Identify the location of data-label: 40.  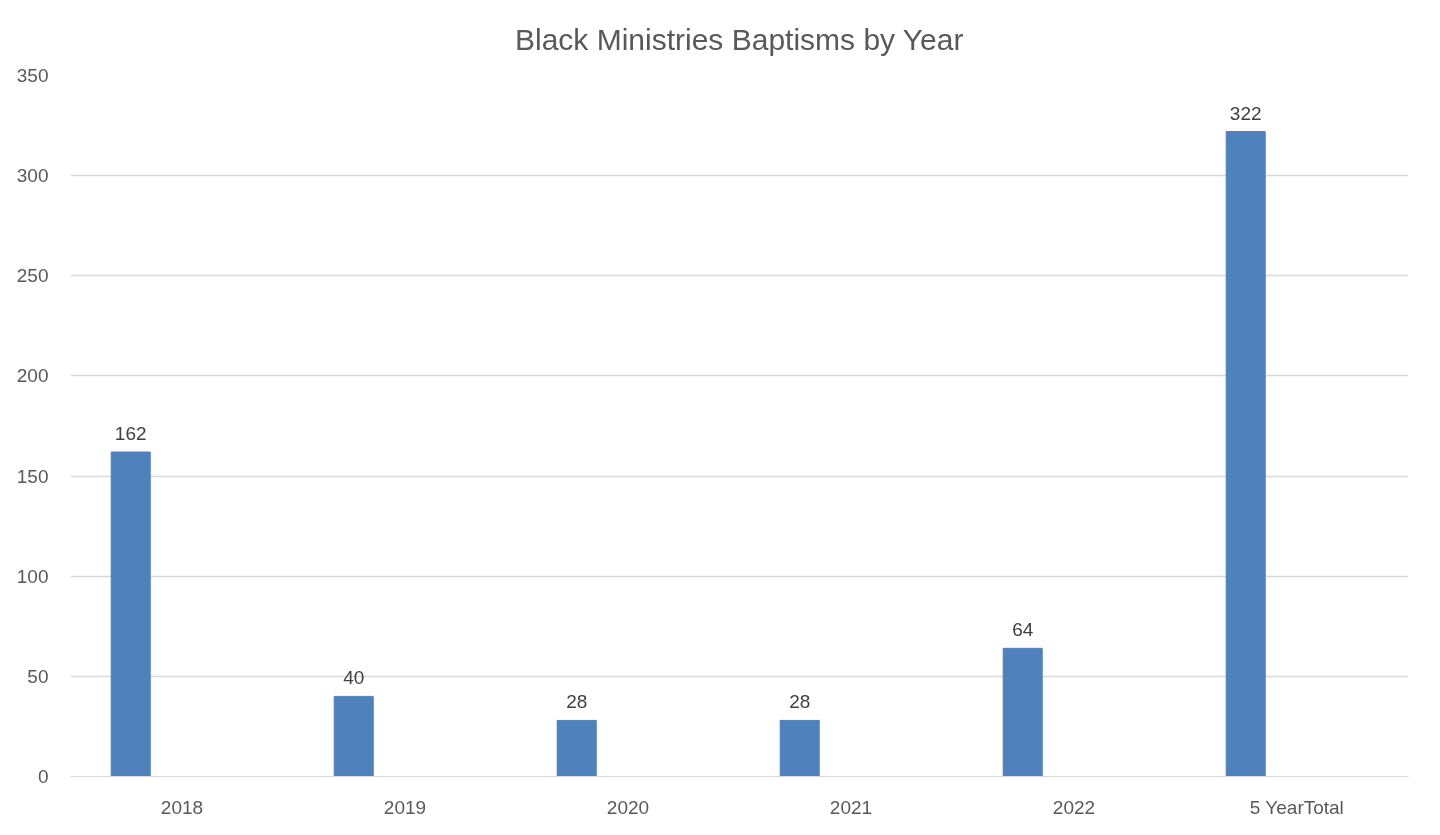
(354, 678).